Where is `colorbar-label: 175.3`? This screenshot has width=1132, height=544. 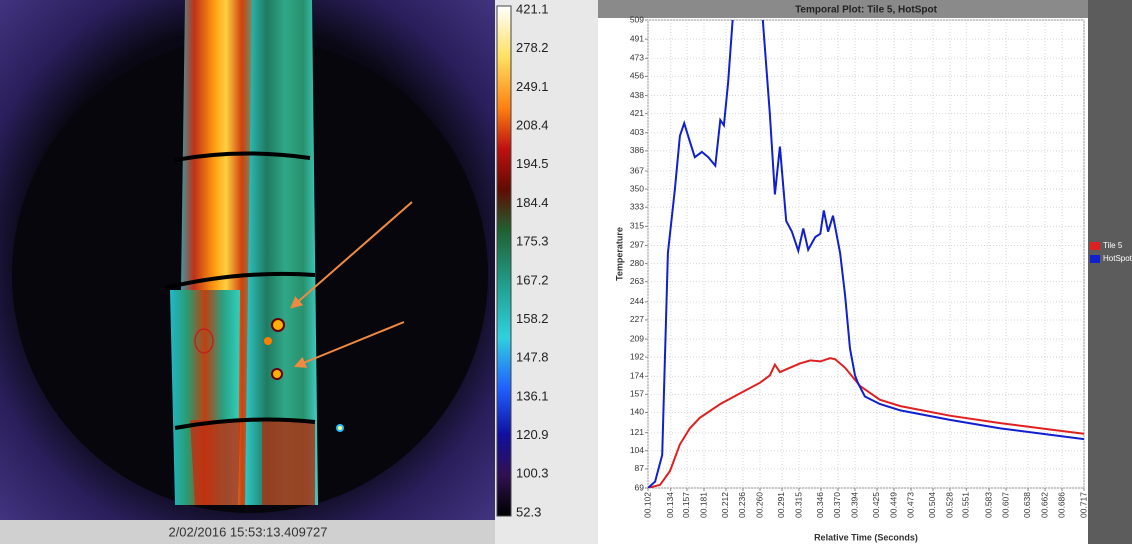 colorbar-label: 175.3 is located at coordinates (532, 241).